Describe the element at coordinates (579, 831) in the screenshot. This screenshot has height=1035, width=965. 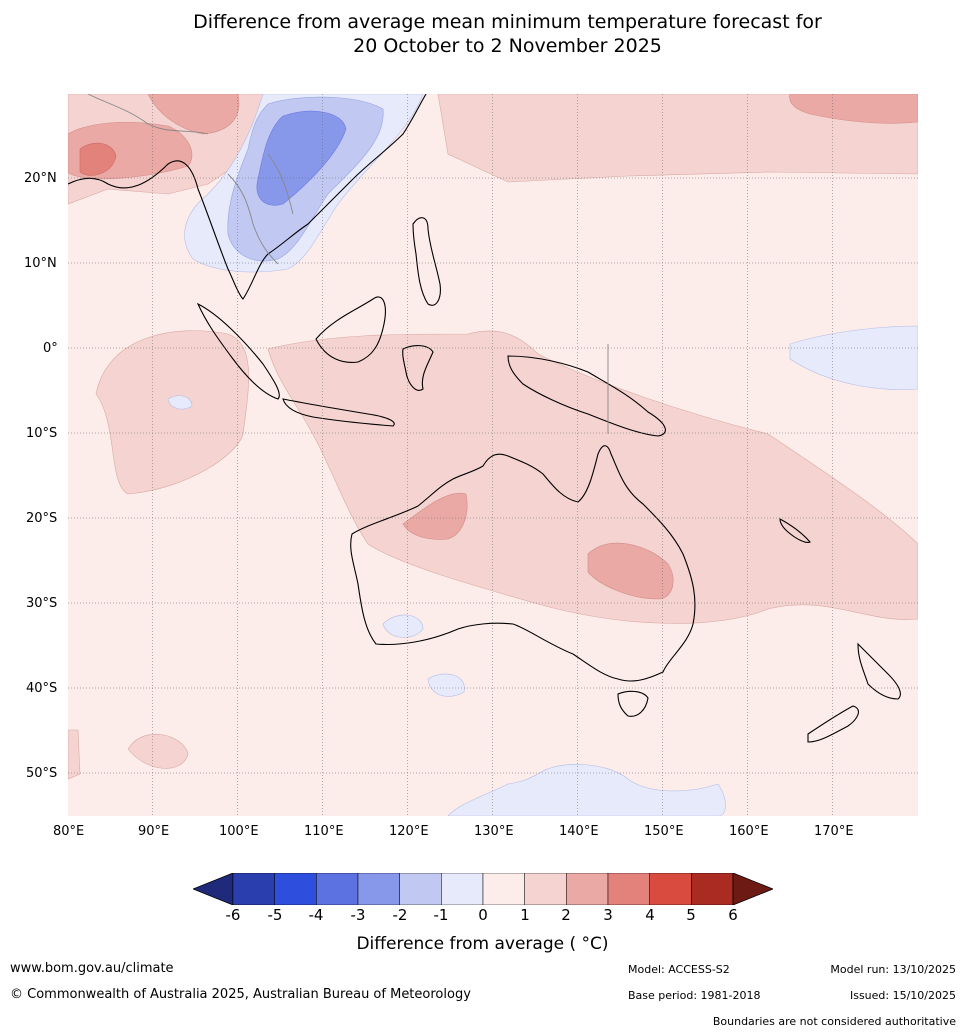
I see `lon-label-140e: 140°E` at that location.